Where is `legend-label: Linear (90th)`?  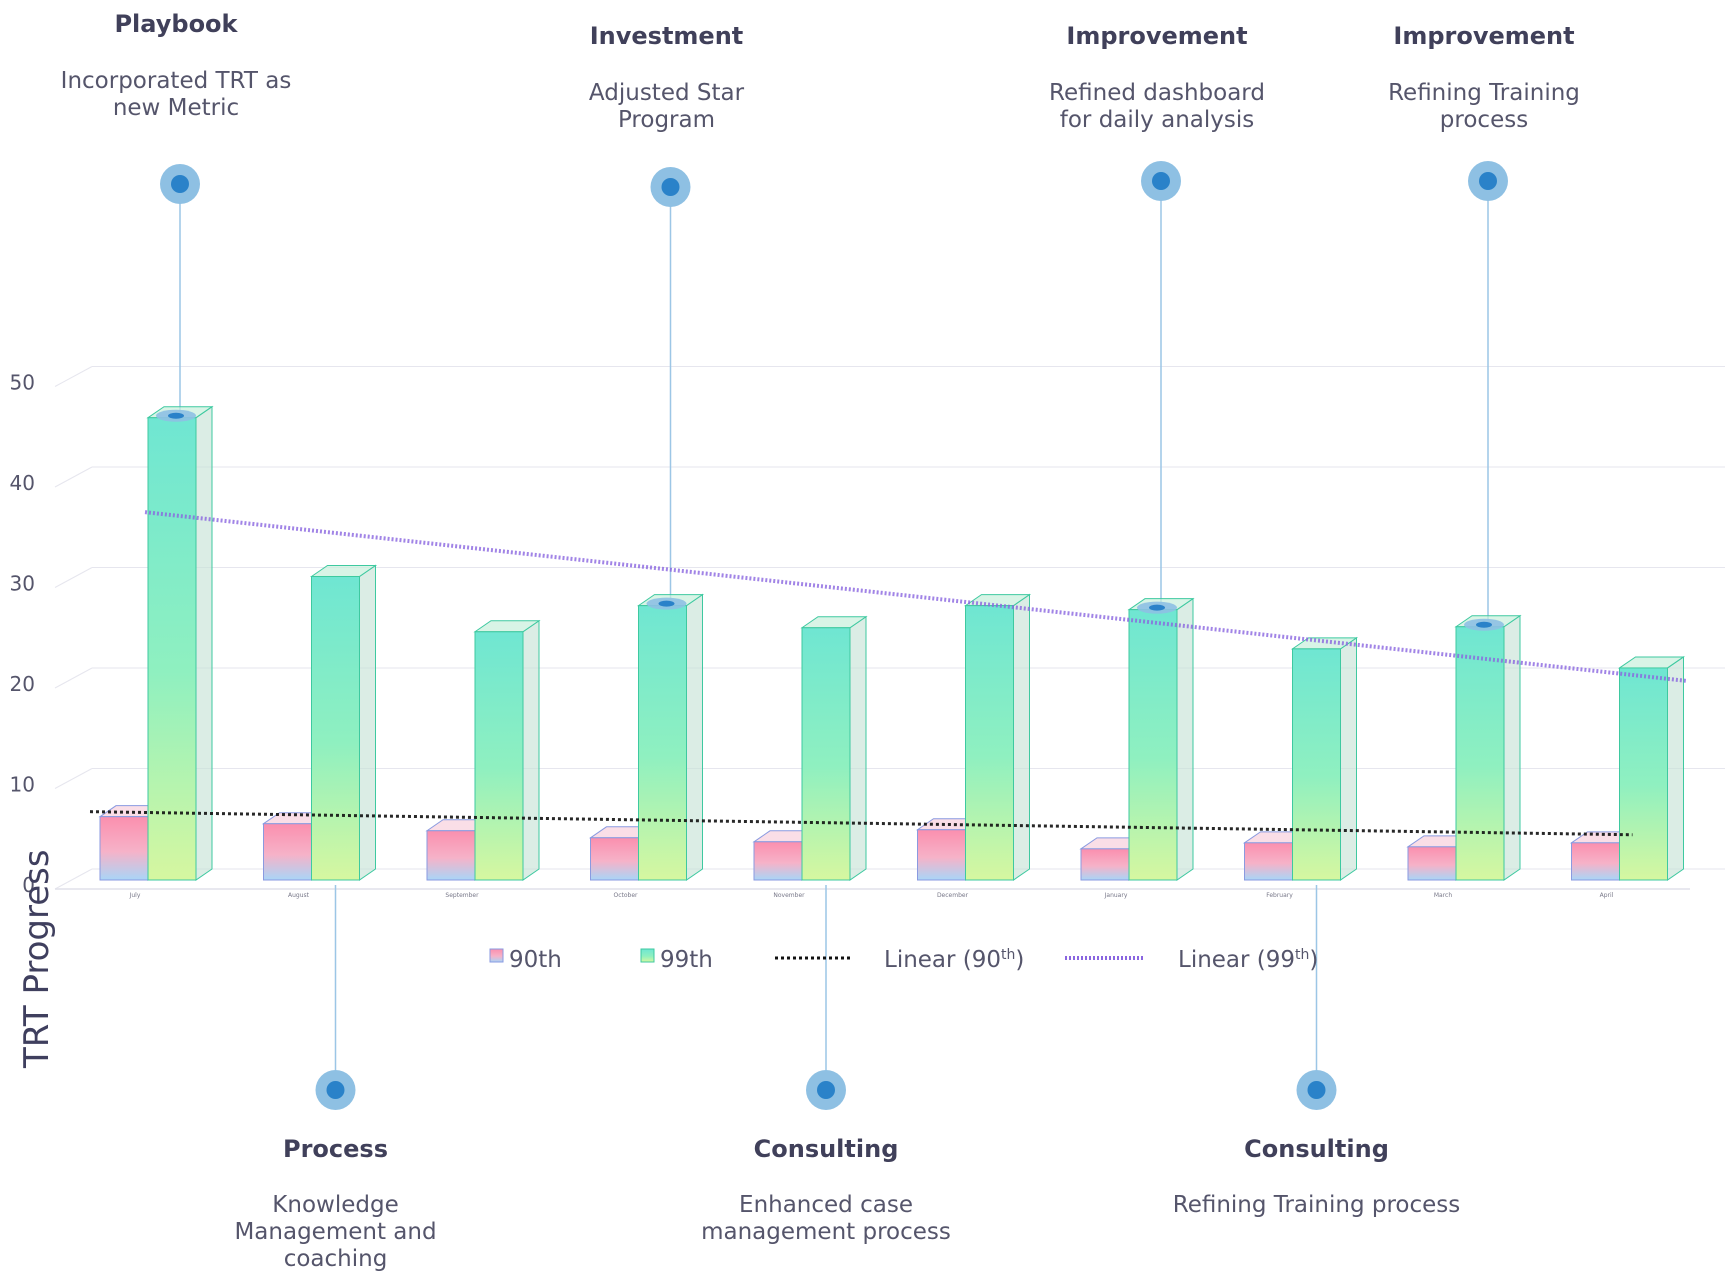
legend-label: Linear (90th) is located at coordinates (954, 960).